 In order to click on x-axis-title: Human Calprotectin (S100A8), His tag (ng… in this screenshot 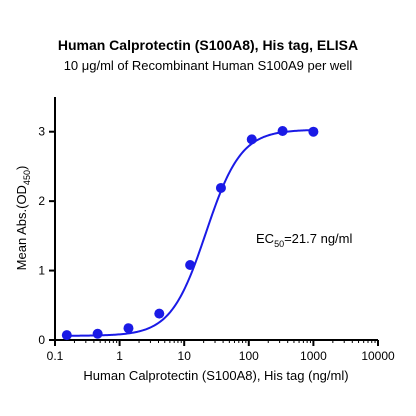, I will do `click(215, 375)`.